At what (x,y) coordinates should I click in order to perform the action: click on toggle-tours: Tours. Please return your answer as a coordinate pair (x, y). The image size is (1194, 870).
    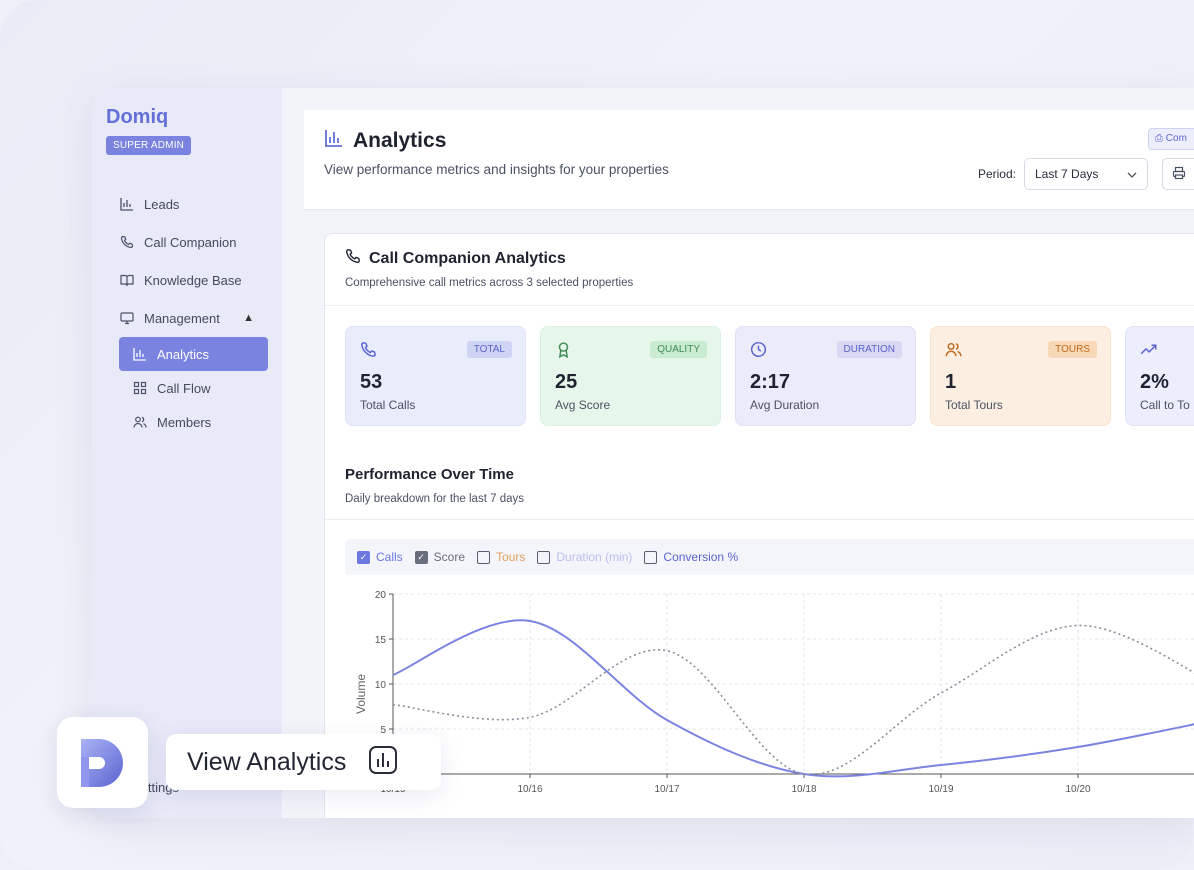
    Looking at the image, I should click on (501, 557).